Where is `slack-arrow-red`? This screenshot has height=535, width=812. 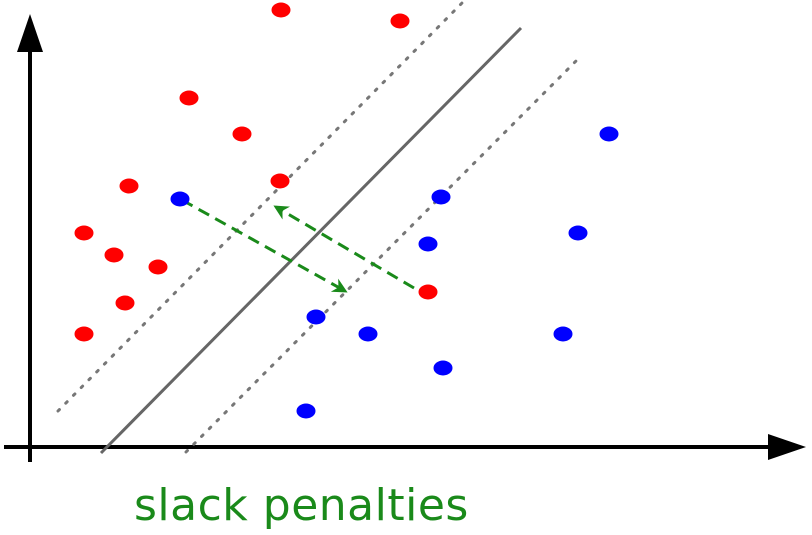 slack-arrow-red is located at coordinates (344, 247).